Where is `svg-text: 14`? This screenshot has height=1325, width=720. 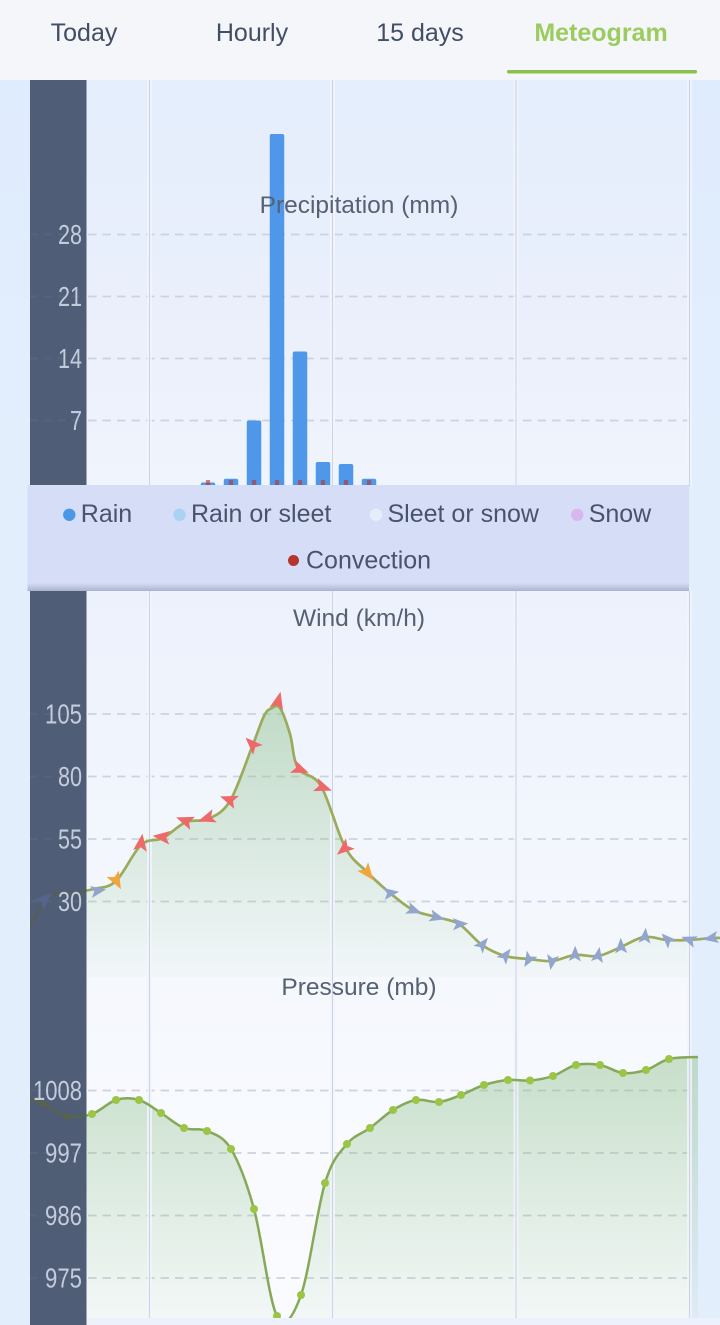 svg-text: 14 is located at coordinates (70, 358).